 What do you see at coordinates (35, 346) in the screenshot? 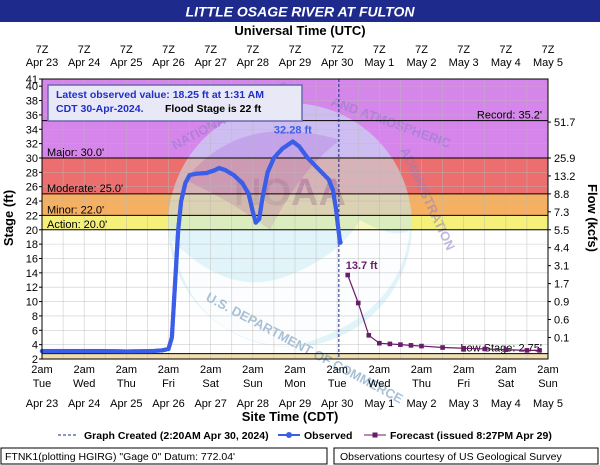
I see `y-tick-label: 4` at bounding box center [35, 346].